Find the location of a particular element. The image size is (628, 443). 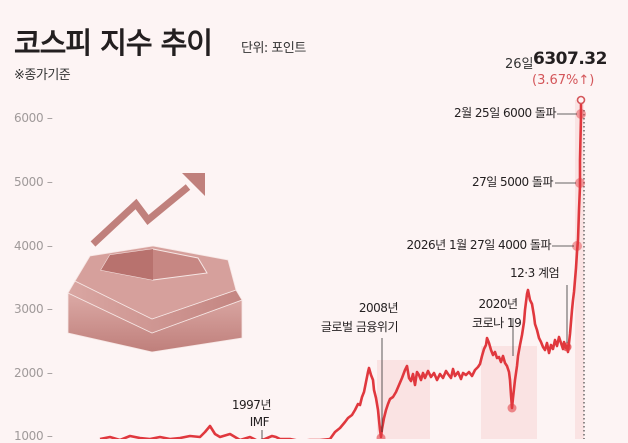

annotation-covid-label: 코로나 19 is located at coordinates (497, 323).